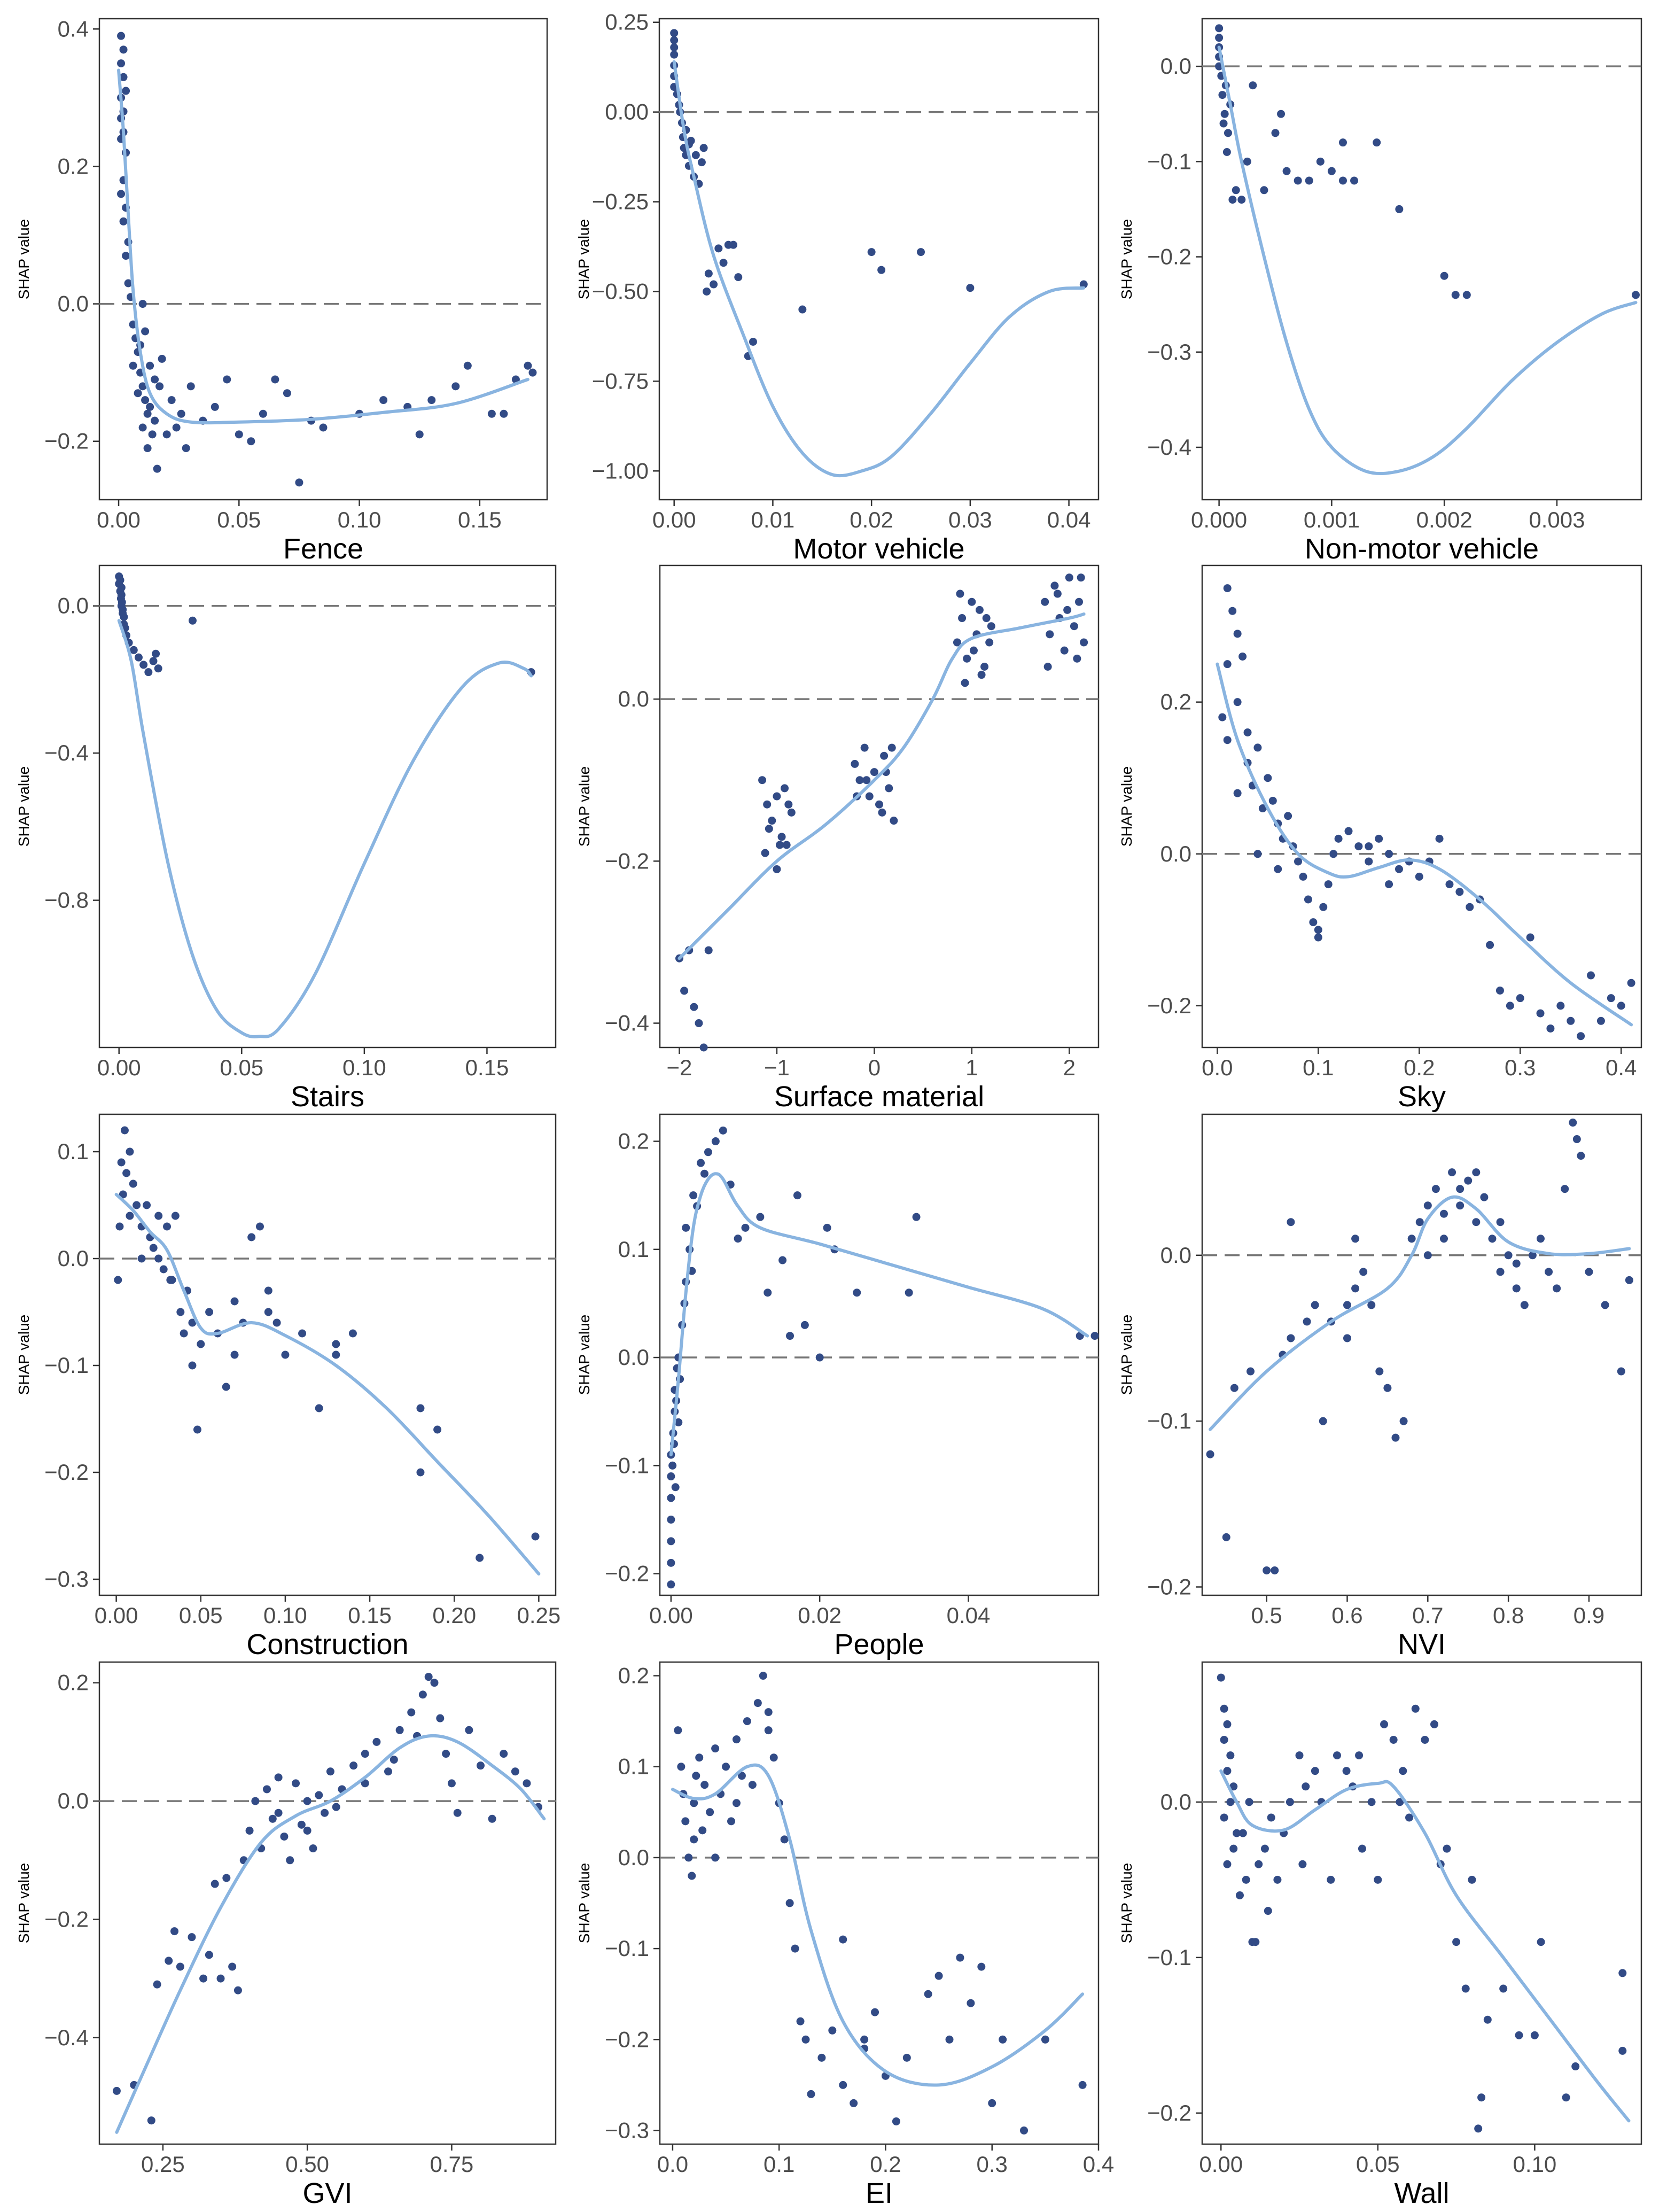  What do you see at coordinates (633, 1767) in the screenshot?
I see `y-tick-label: 0.1` at bounding box center [633, 1767].